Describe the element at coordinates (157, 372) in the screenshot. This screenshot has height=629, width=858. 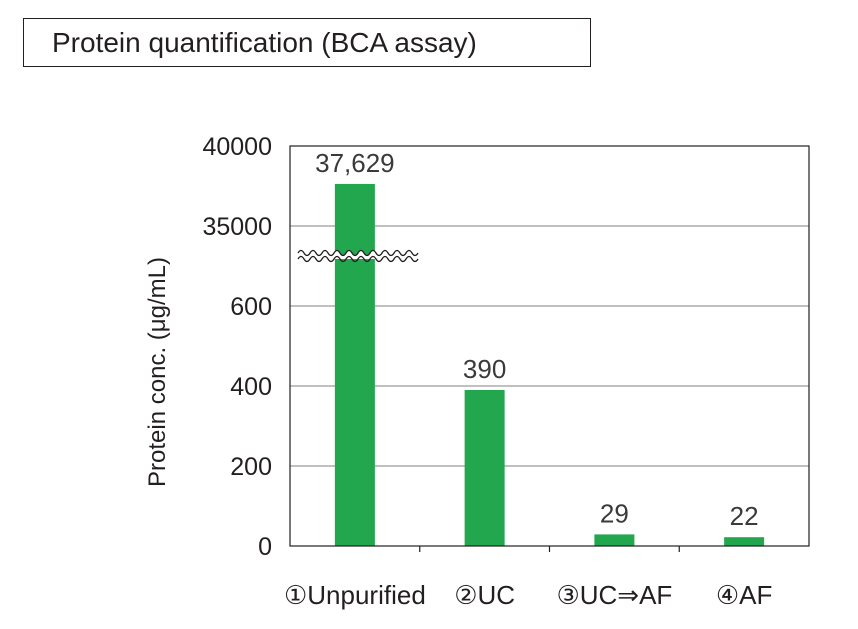
I see `y-axis-label: Protein conc. (μg/mL)` at that location.